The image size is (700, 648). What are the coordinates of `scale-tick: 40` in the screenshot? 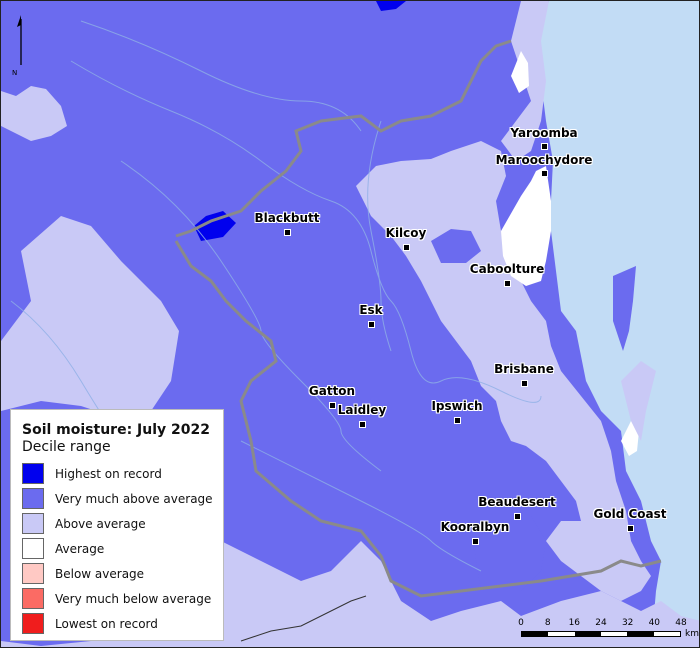 It's located at (654, 623).